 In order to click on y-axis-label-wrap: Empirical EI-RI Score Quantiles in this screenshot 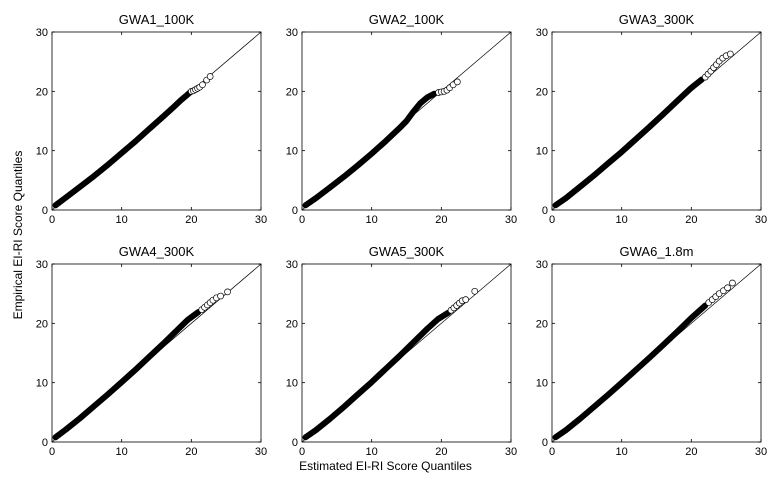, I will do `click(18, 235)`.